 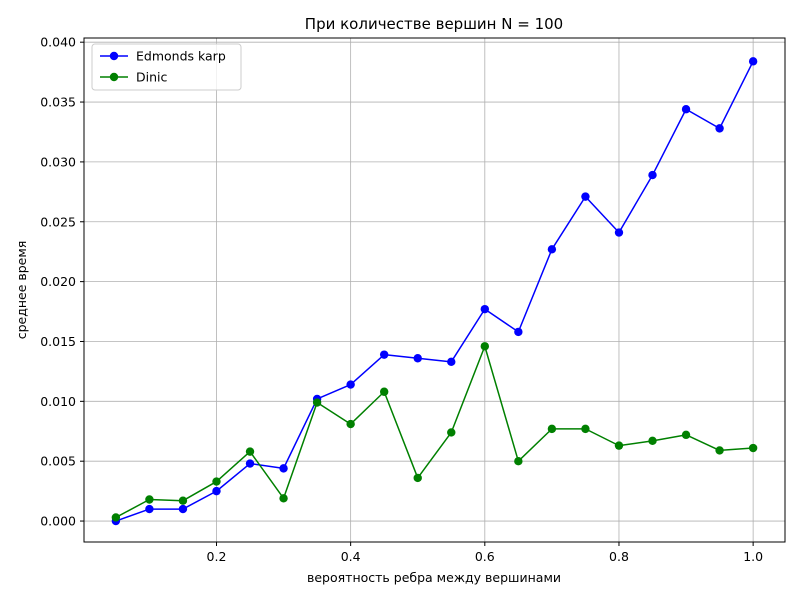 What do you see at coordinates (217, 556) in the screenshot?
I see `x-tick-label: 0.2` at bounding box center [217, 556].